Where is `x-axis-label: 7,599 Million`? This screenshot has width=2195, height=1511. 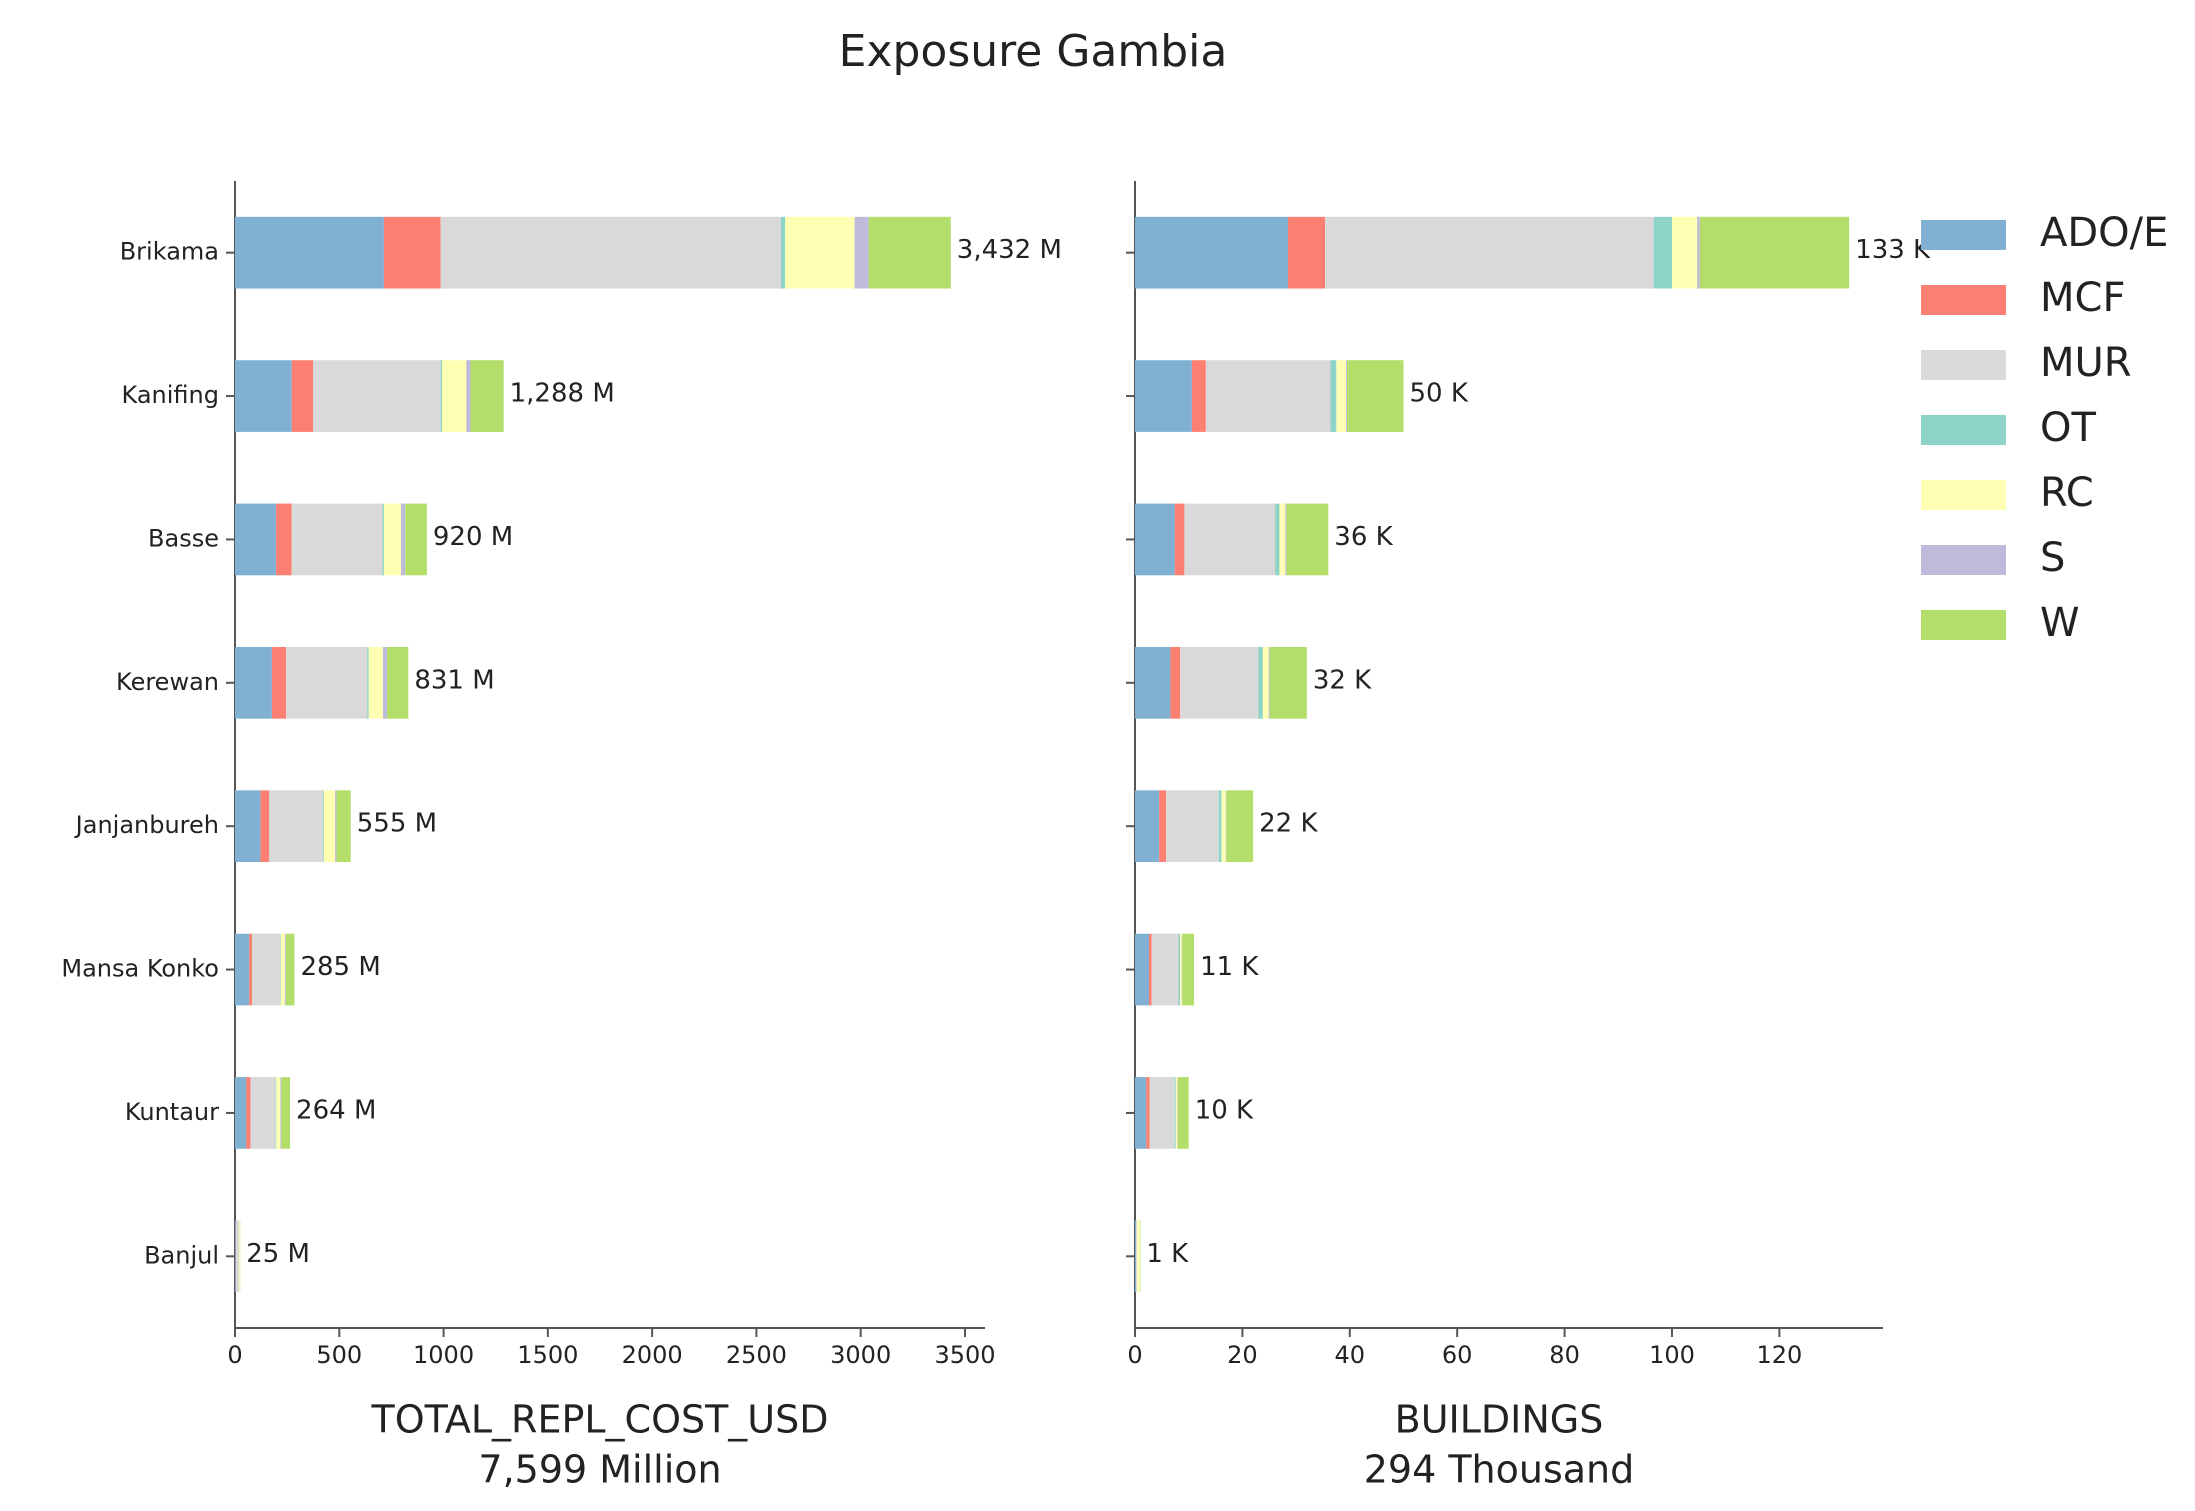
x-axis-label: 7,599 Million is located at coordinates (599, 1470).